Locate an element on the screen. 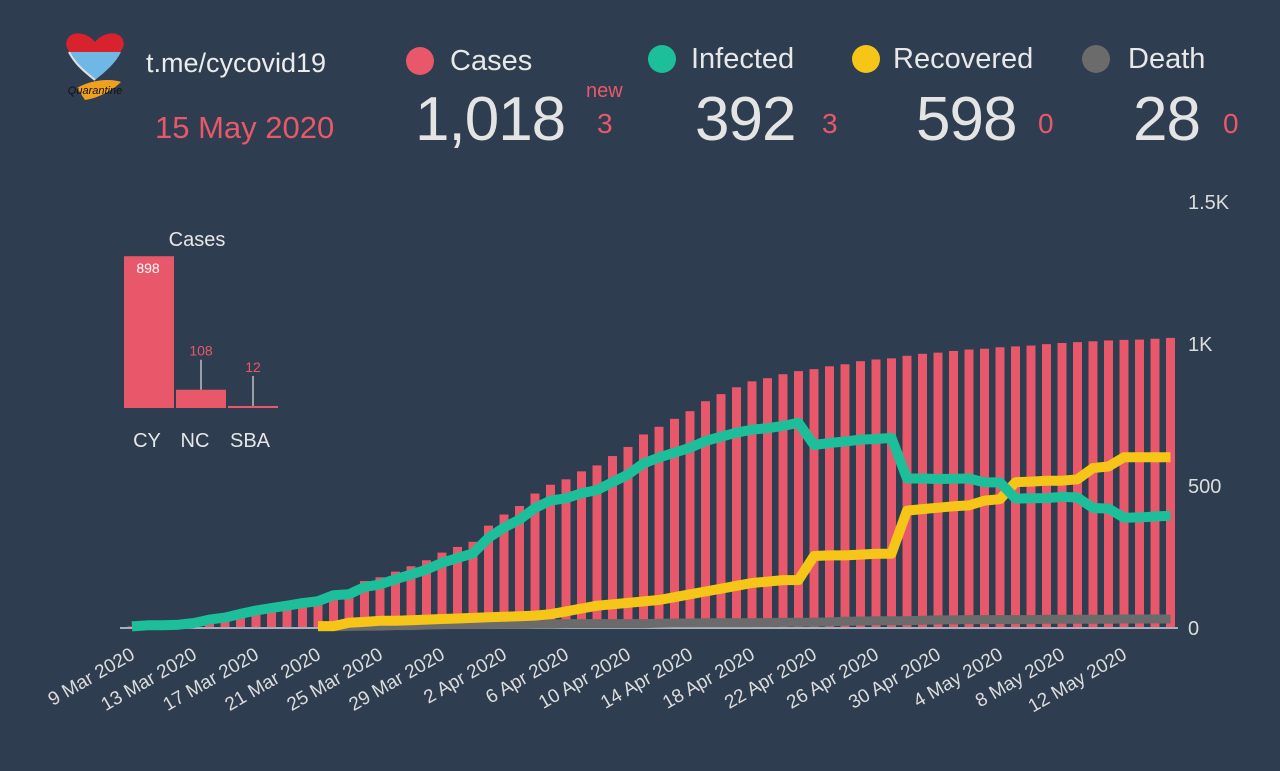 This screenshot has width=1280, height=771. recovered-legend-dot is located at coordinates (866, 59).